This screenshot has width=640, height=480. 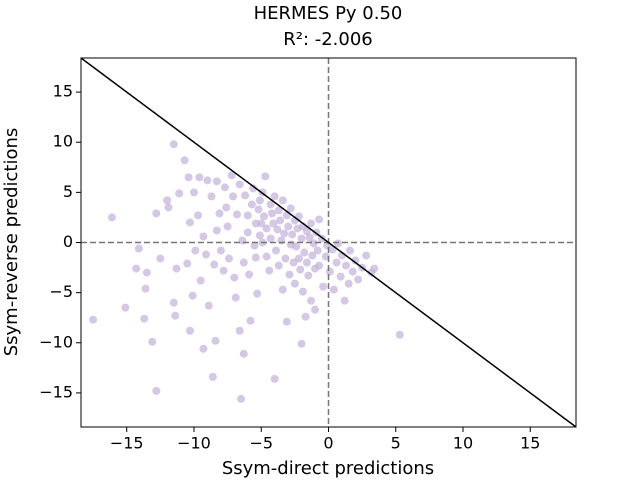 I want to click on x-tick-label: −10, so click(x=194, y=443).